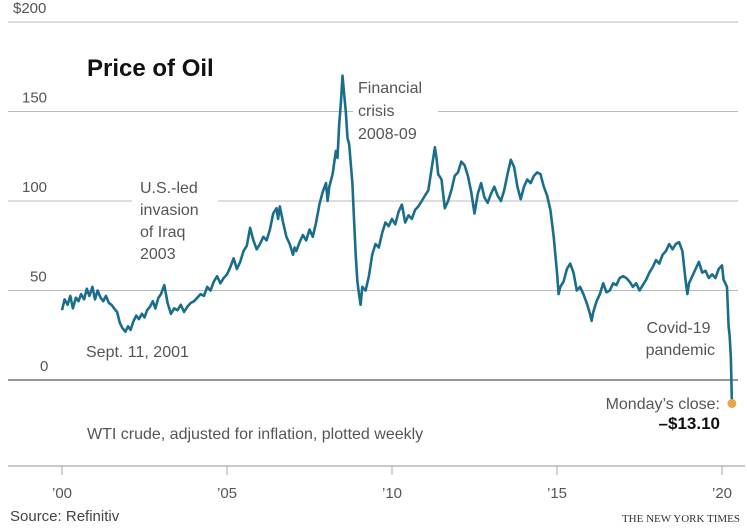 This screenshot has width=747, height=531. What do you see at coordinates (392, 484) in the screenshot?
I see `x-axis-ticks: ’00 ’05 ’10 ’15 ’20` at bounding box center [392, 484].